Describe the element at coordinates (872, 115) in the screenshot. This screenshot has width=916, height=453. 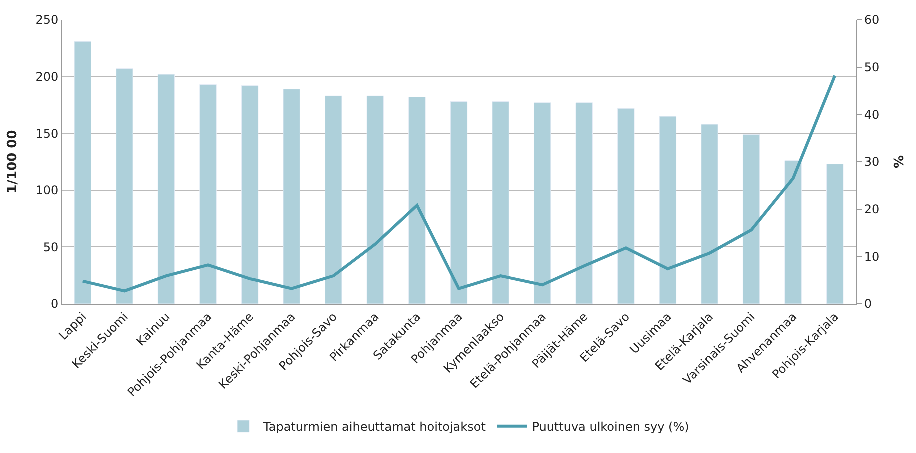
I see `y2-tick-label: 40` at that location.